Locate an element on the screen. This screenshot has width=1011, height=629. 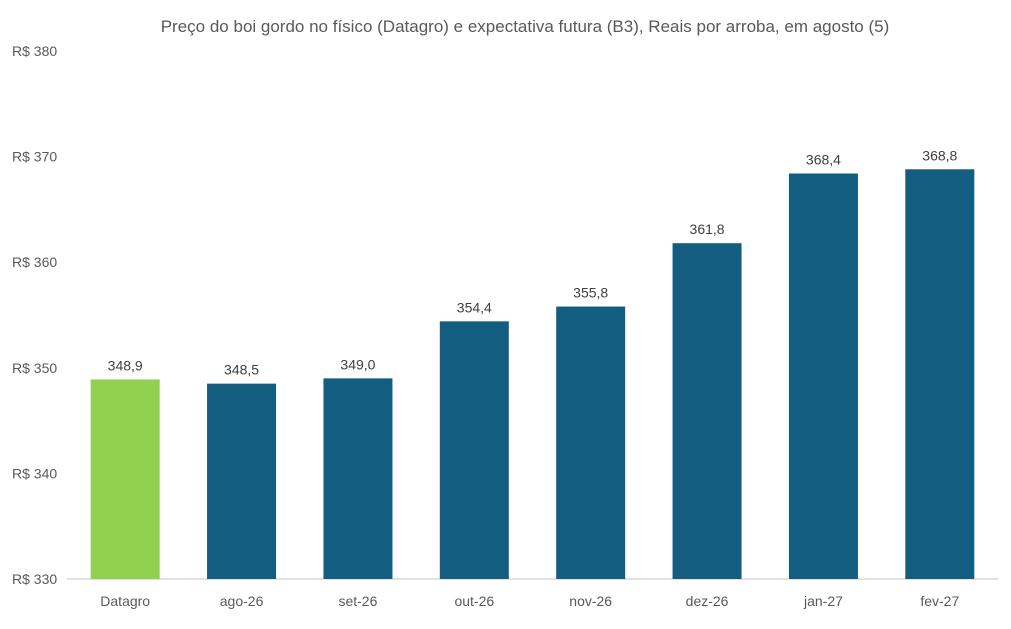
x-tick-label: fev-27 is located at coordinates (939, 601).